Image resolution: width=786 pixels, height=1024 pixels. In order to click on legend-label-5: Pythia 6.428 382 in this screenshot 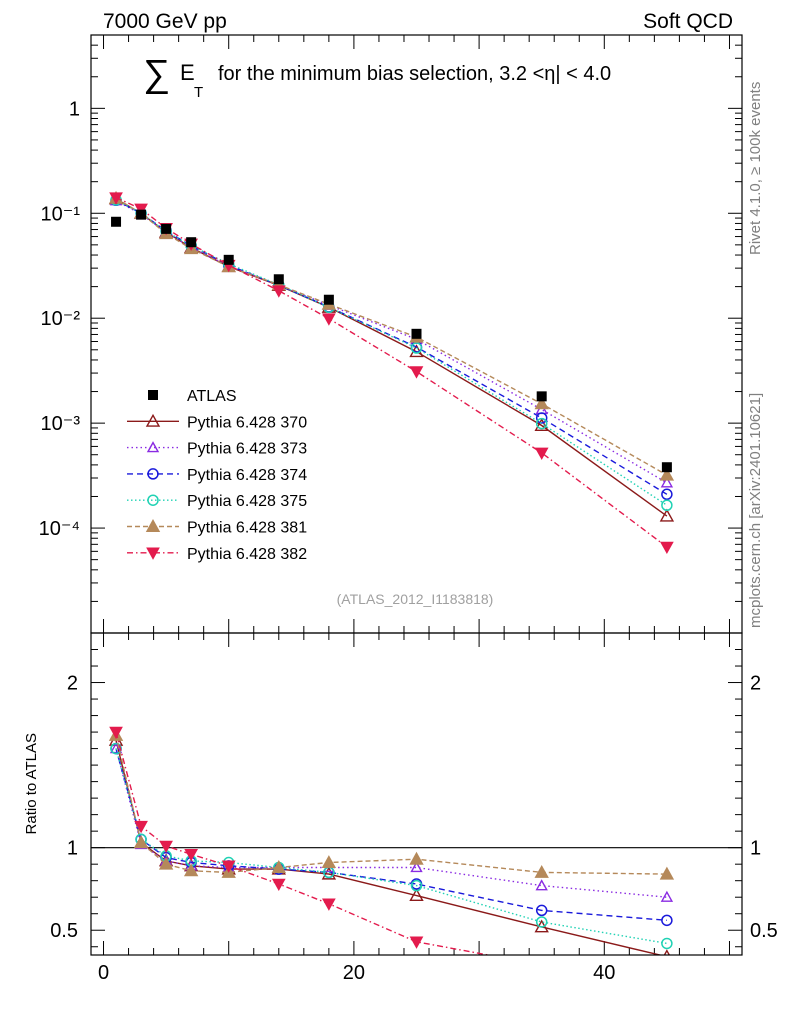, I will do `click(247, 554)`.